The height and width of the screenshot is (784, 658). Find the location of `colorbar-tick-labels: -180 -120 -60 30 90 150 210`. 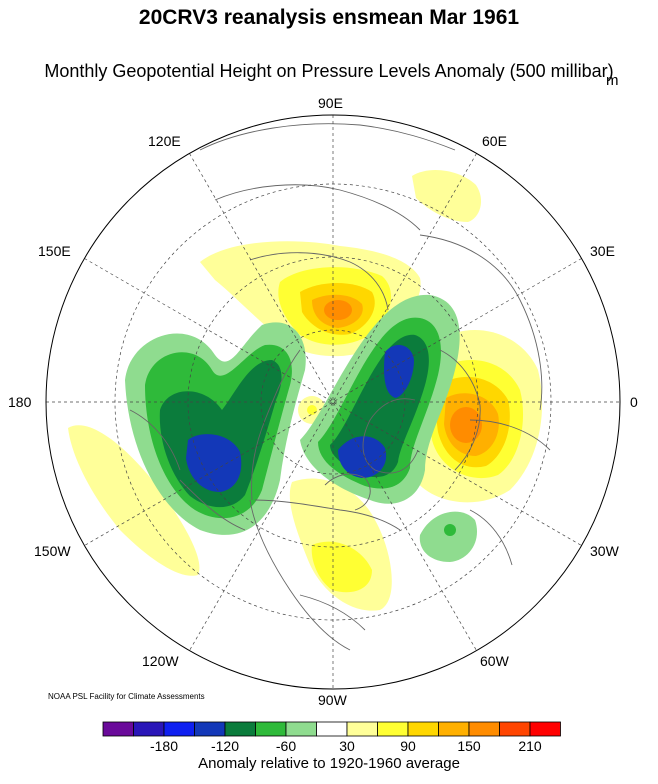

colorbar-tick-labels: -180 -120 -60 30 90 150 210 is located at coordinates (329, 747).